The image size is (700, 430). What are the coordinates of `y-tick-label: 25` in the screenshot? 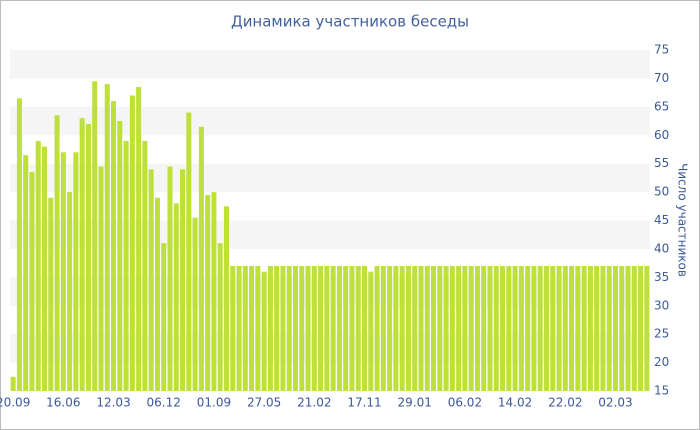 It's located at (661, 334).